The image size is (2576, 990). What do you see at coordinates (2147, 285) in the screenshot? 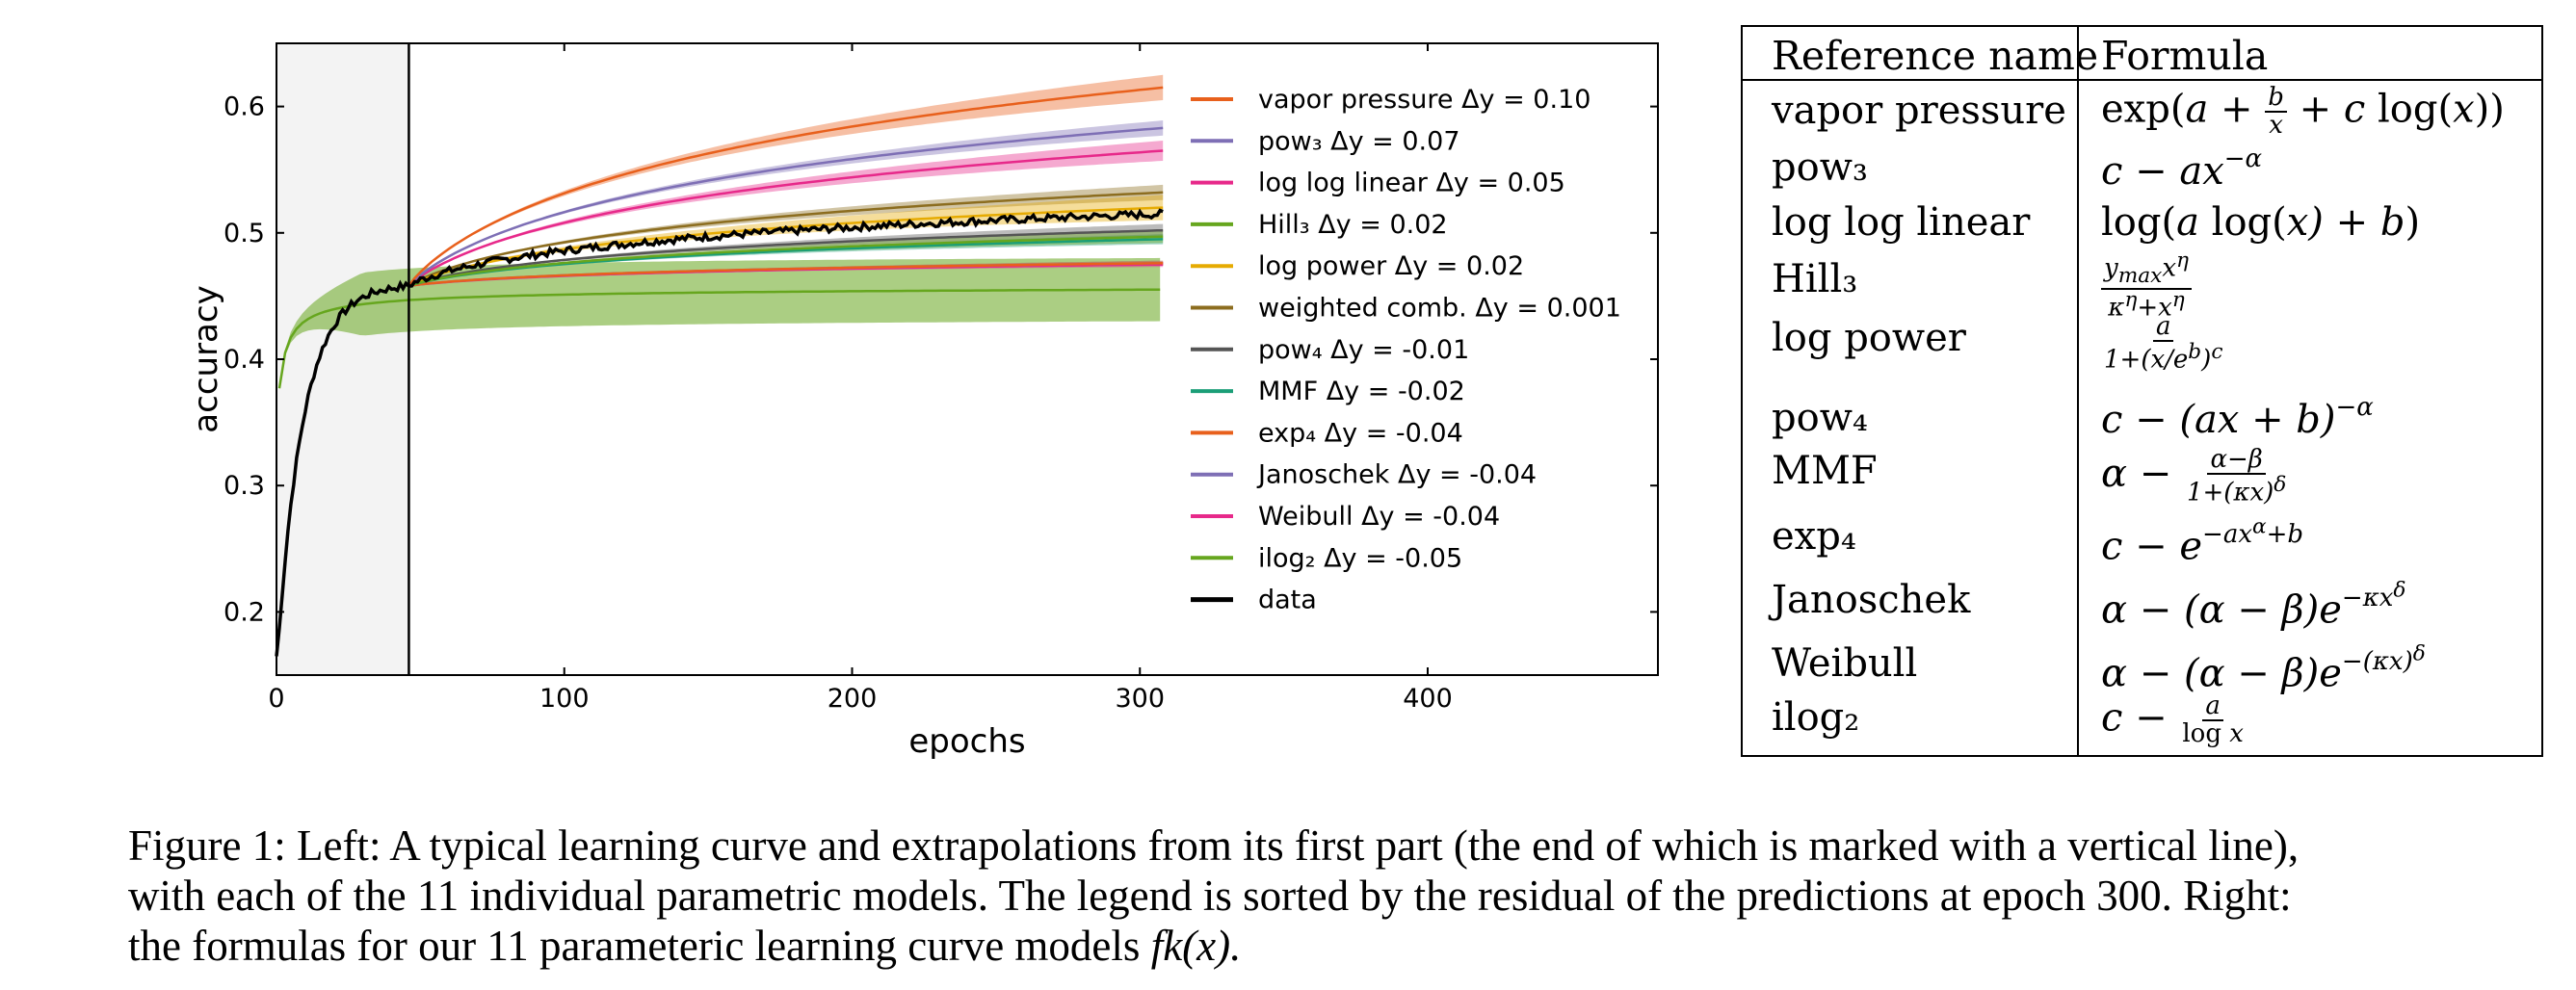
I see `table-row-formula: ymaxxη κη+xη` at bounding box center [2147, 285].